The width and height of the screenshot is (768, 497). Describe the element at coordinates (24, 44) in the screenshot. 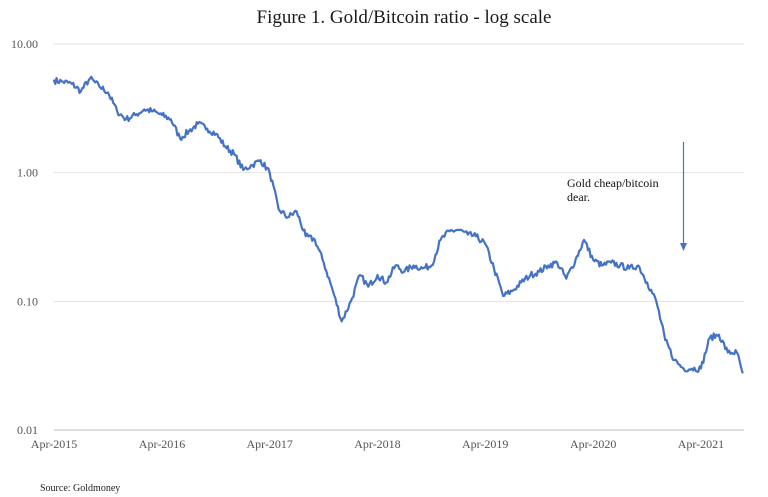

I see `y-tick-label: 10.00` at that location.